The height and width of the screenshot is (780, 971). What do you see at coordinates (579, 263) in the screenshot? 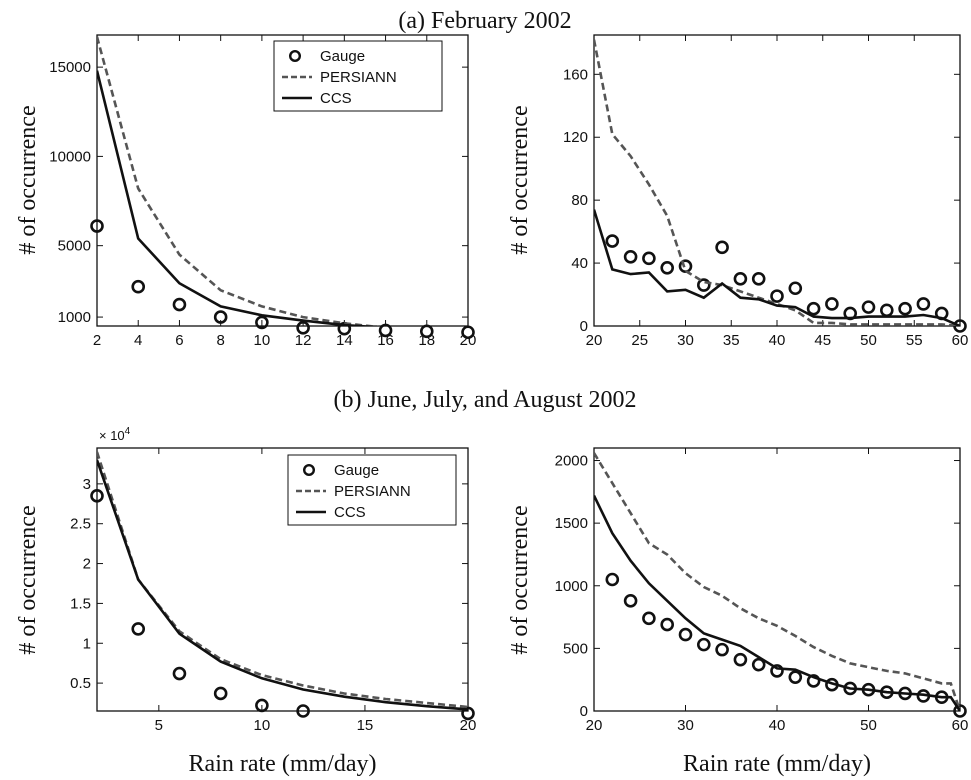
I see `y-tick-label: 40` at bounding box center [579, 263].